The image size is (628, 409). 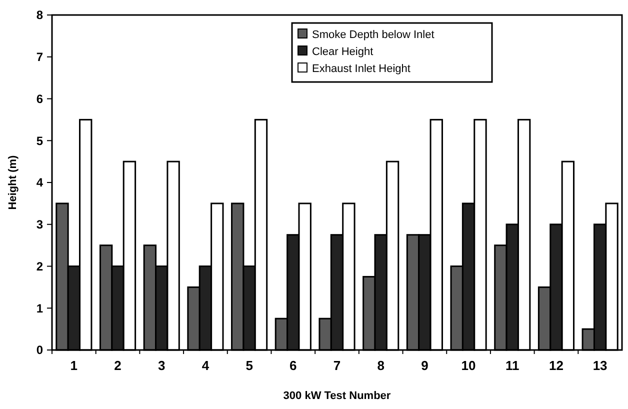 I want to click on y-tick-label: 4, so click(x=40, y=183).